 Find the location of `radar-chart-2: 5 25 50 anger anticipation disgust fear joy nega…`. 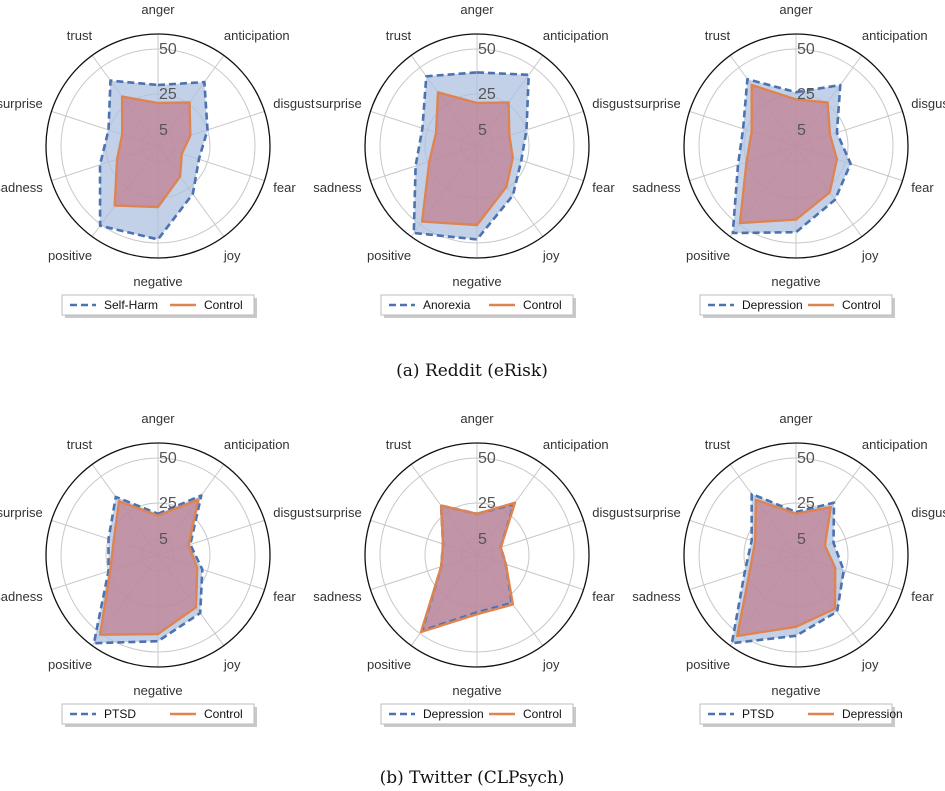

radar-chart-2: 5 25 50 anger anticipation disgust fear joy nega… is located at coordinates (473, 160).